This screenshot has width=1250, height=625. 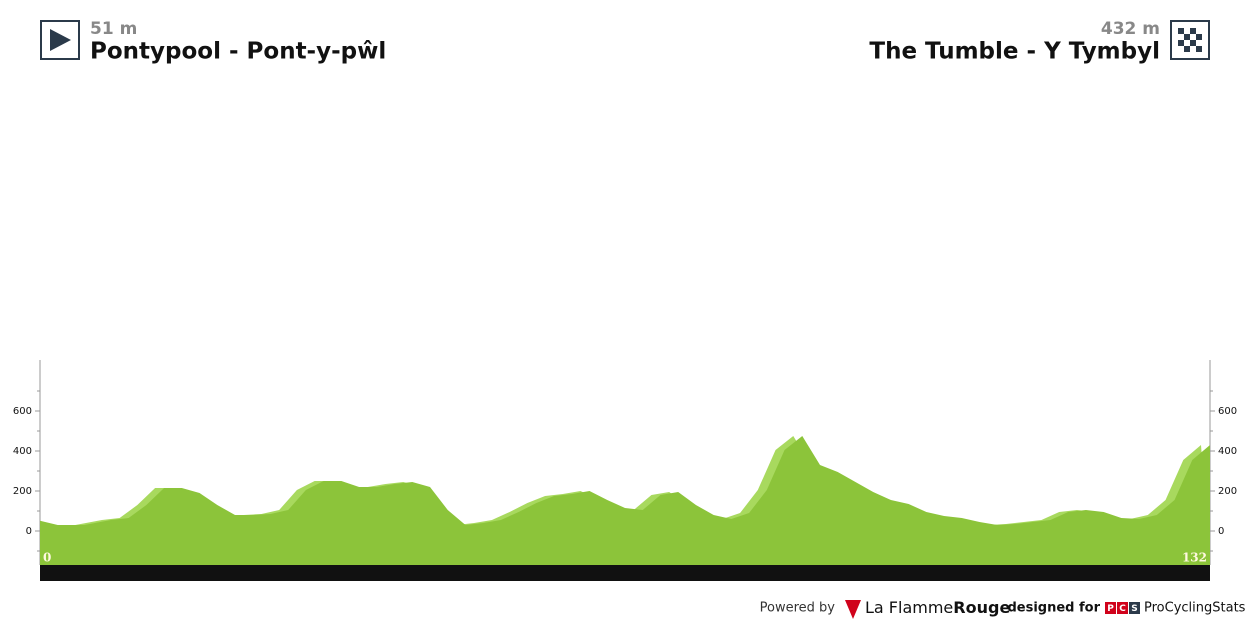 What do you see at coordinates (22, 491) in the screenshot?
I see `y-tick-label: 200` at bounding box center [22, 491].